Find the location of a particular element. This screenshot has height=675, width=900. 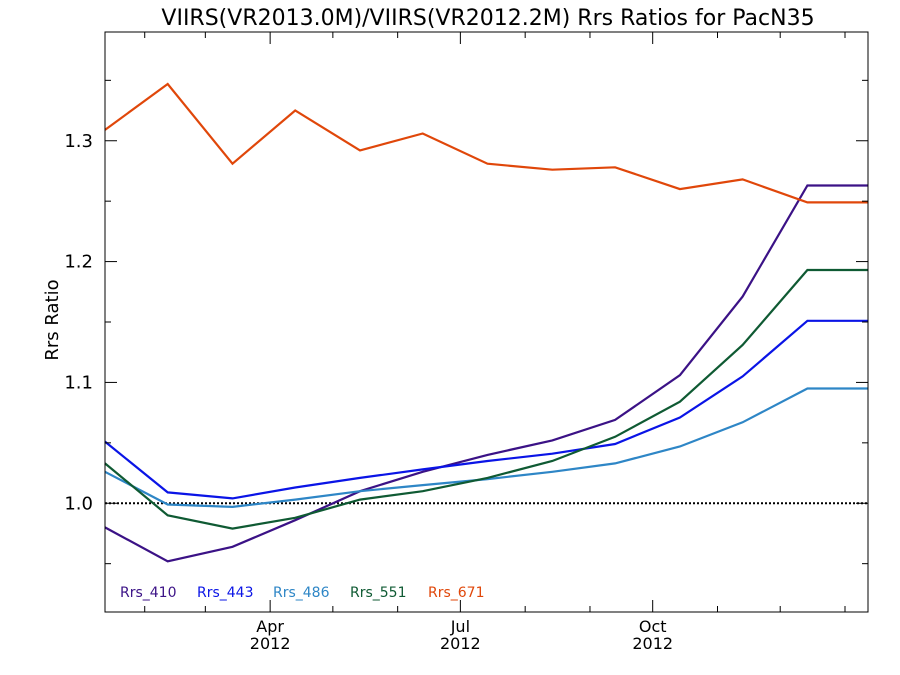

x-tick-month: Oct is located at coordinates (653, 626).